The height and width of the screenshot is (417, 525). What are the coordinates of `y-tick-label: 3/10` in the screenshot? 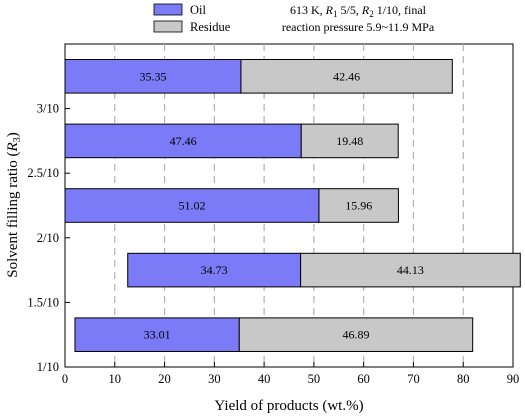 It's located at (48, 109).